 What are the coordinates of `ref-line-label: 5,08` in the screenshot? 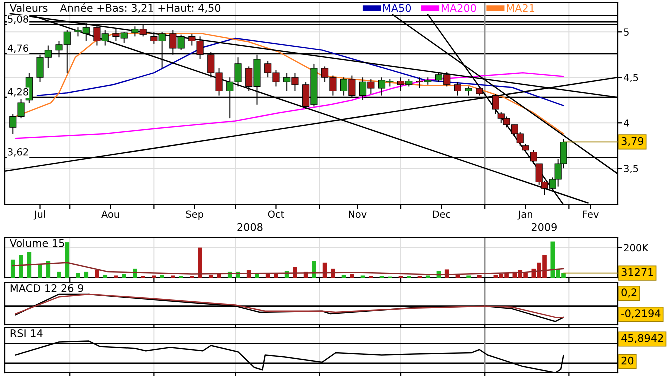 It's located at (18, 20).